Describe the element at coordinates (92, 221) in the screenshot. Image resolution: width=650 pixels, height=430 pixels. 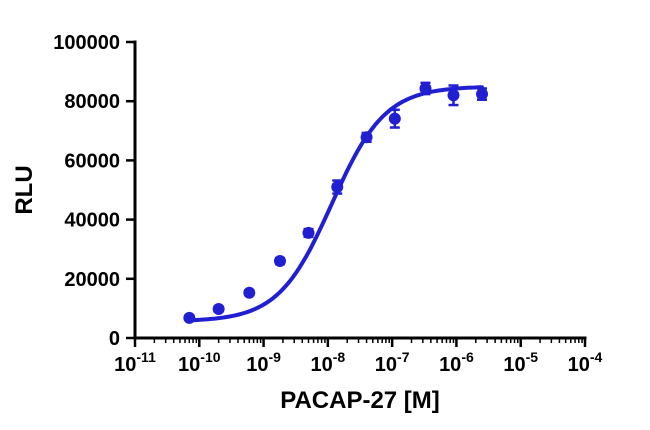
I see `y-tick-label: 40000` at that location.